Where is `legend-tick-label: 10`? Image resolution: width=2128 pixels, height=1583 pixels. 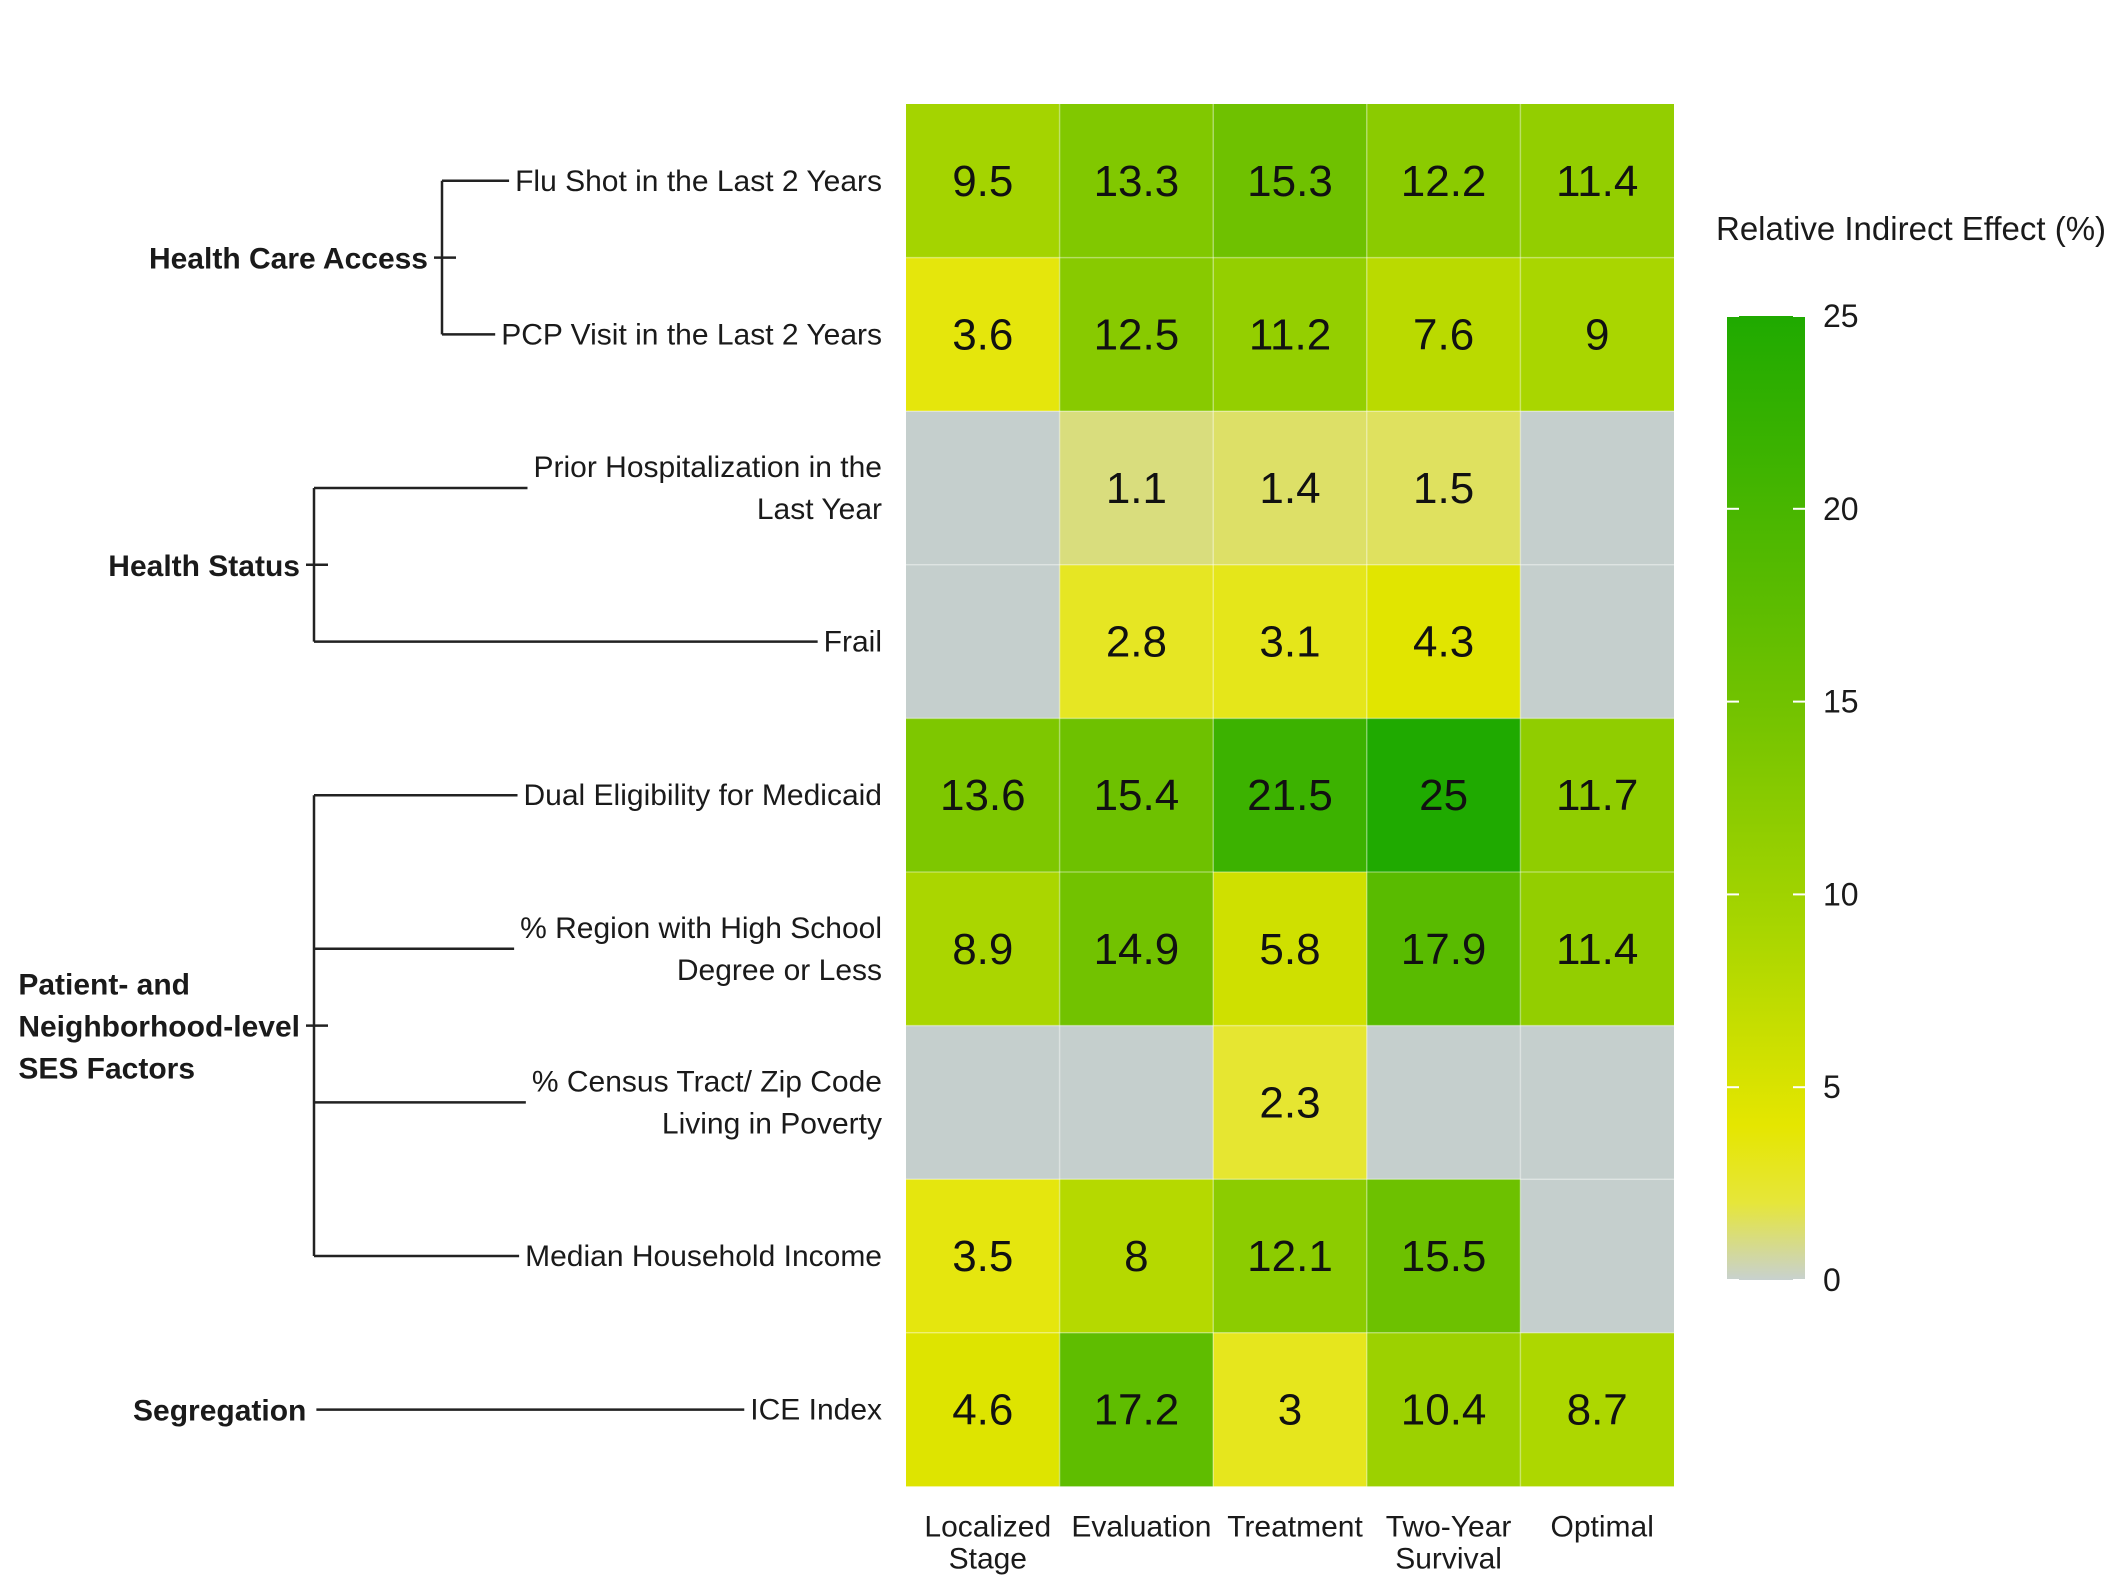
legend-tick-label: 10 is located at coordinates (1841, 894).